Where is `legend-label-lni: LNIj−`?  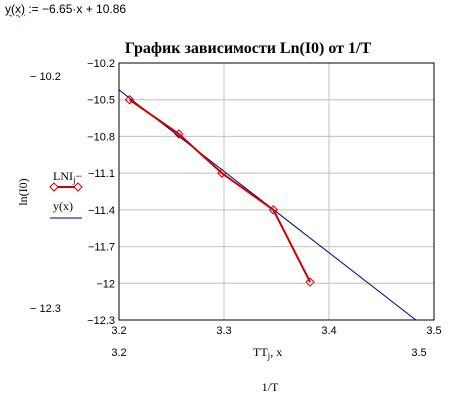
legend-label-lni: LNIj− is located at coordinates (68, 177).